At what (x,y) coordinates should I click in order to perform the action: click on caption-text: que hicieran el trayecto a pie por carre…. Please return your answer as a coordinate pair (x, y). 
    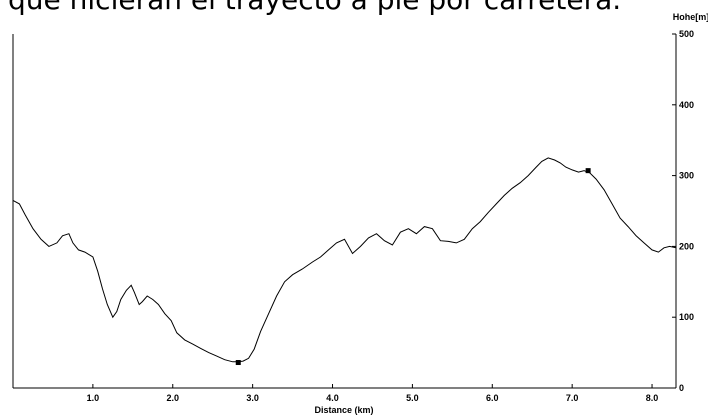
    Looking at the image, I should click on (314, 7).